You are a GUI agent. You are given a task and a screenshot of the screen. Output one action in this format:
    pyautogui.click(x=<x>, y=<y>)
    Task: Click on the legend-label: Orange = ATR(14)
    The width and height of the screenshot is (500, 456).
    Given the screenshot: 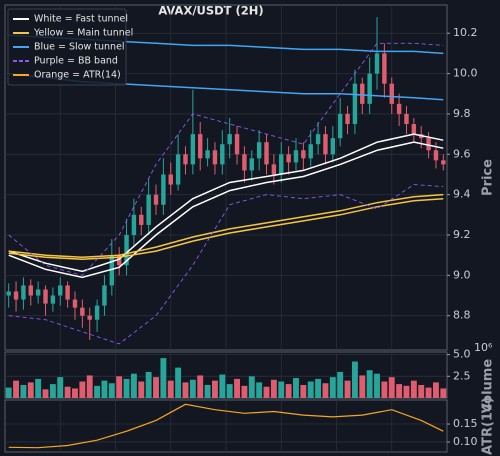 What is the action you would take?
    pyautogui.click(x=77, y=75)
    